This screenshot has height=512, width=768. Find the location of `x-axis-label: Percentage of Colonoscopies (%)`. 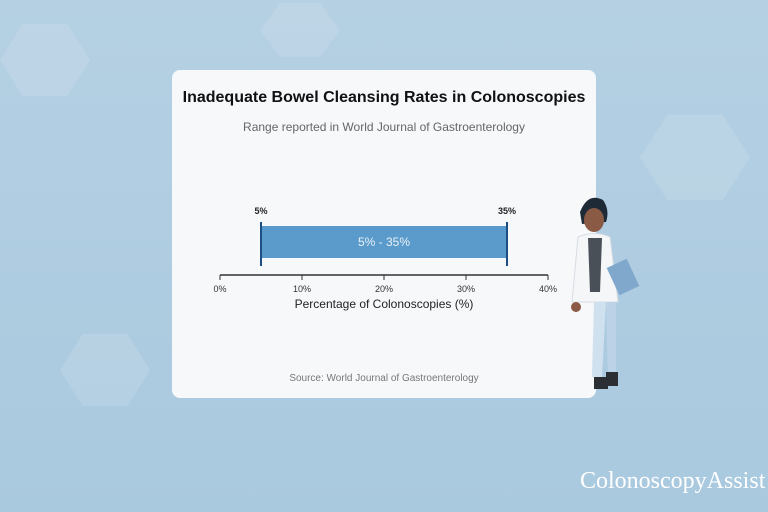

x-axis-label: Percentage of Colonoscopies (%) is located at coordinates (384, 304).